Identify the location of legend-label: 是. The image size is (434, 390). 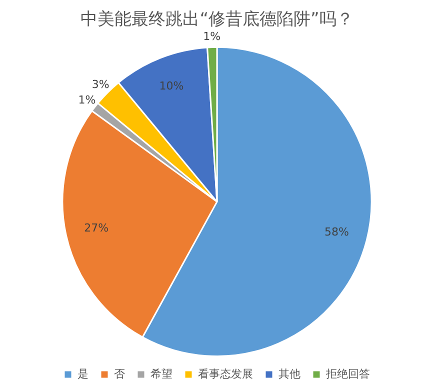
(83, 373).